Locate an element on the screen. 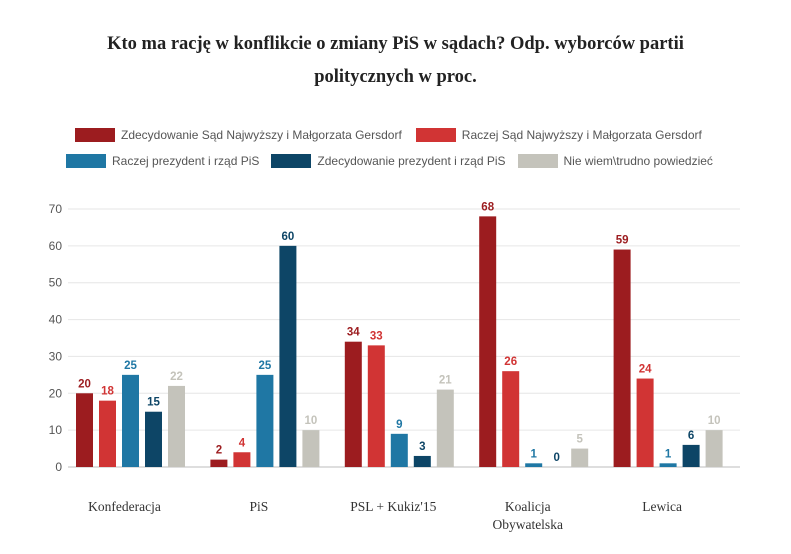  legend-item-series-4: Zdecydowanie prezydent i rząd PiS is located at coordinates (388, 161).